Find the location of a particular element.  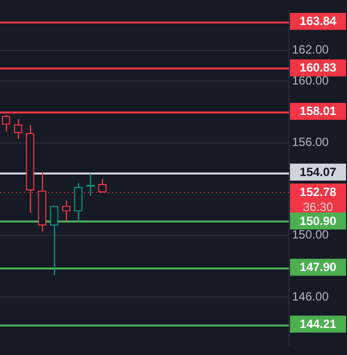

y-tick-label: 162.00 is located at coordinates (311, 49).